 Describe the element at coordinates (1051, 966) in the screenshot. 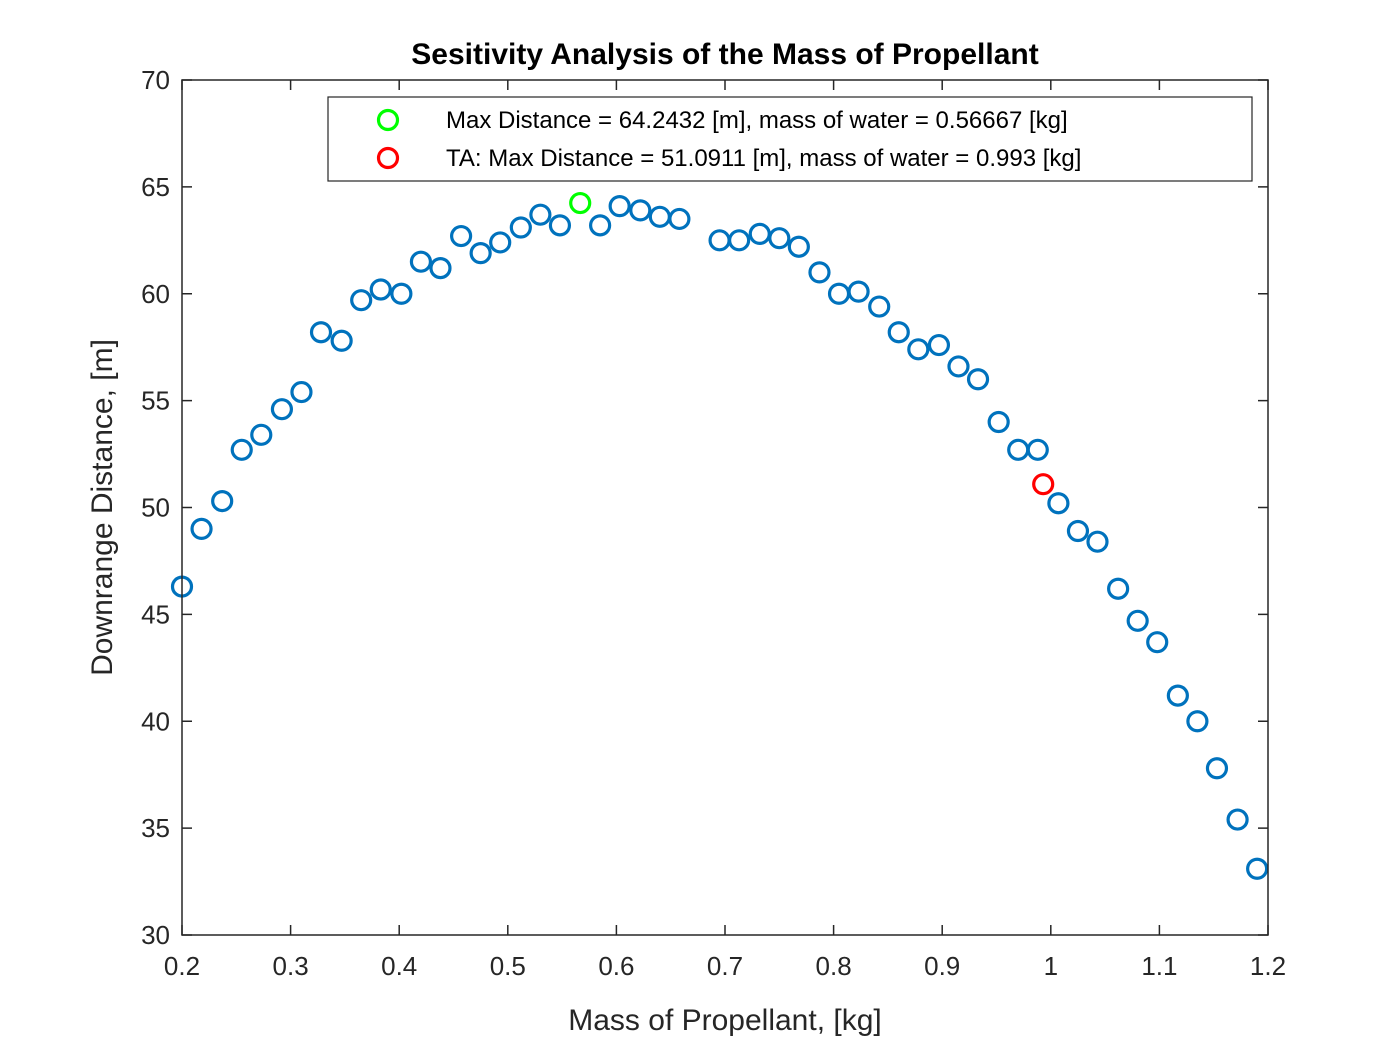

I see `x-tick-label: 1` at that location.